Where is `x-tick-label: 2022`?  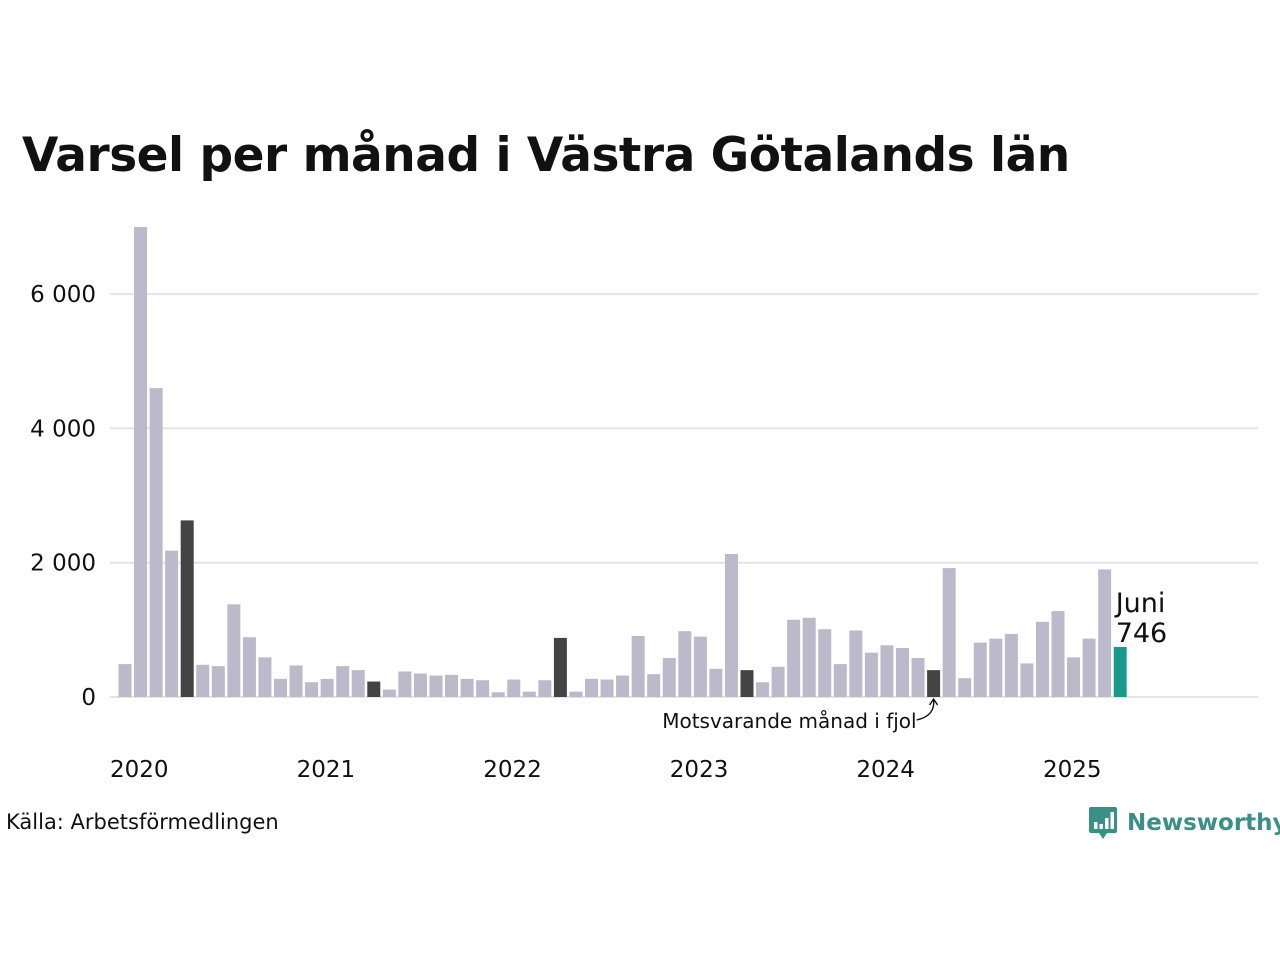
x-tick-label: 2022 is located at coordinates (512, 770).